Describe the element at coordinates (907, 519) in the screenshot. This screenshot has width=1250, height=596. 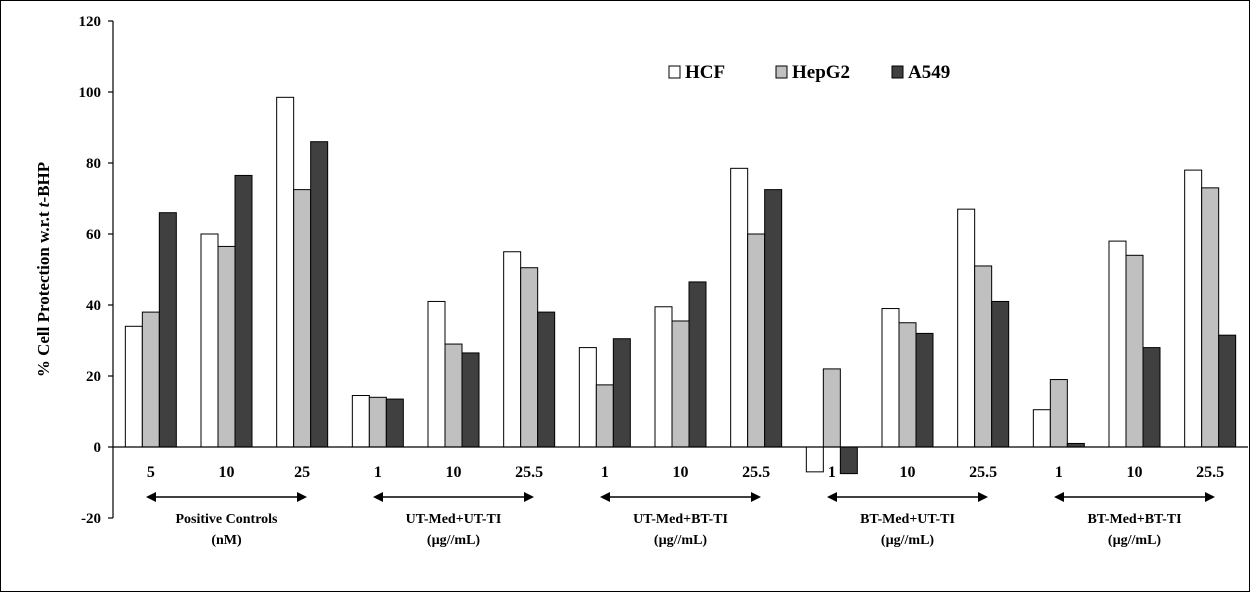
I see `group-label: BT-Med+UT-TI` at that location.